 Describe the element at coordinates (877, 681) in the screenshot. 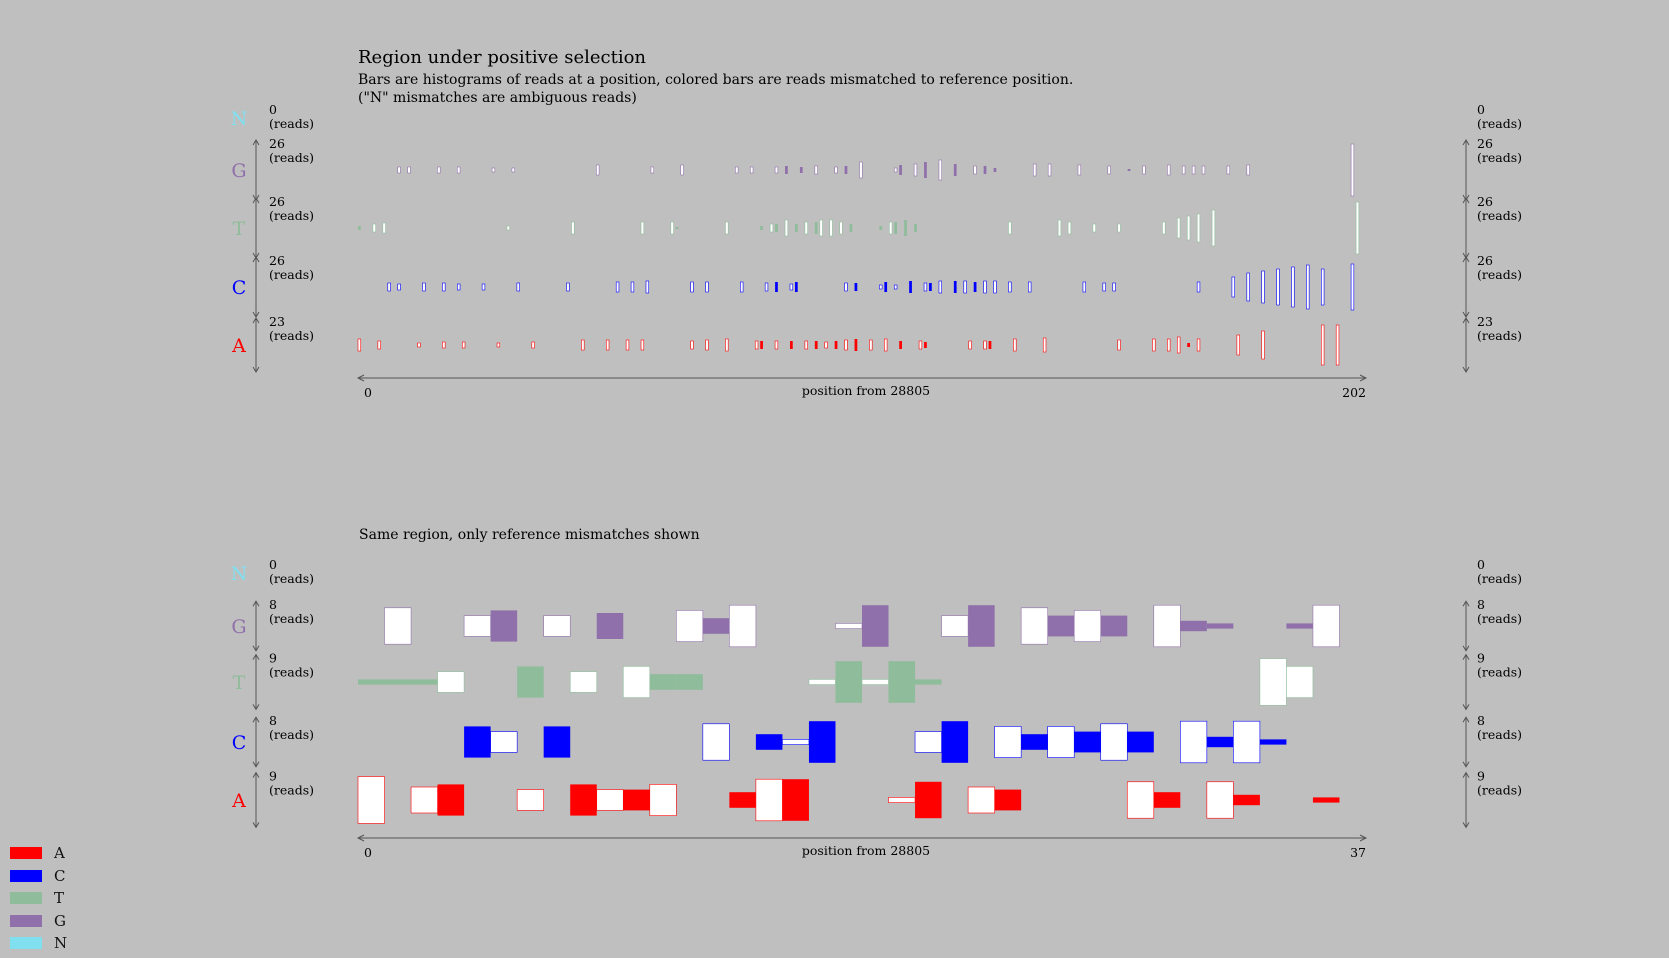

I see `track-T: T9(reads)9(reads)` at that location.